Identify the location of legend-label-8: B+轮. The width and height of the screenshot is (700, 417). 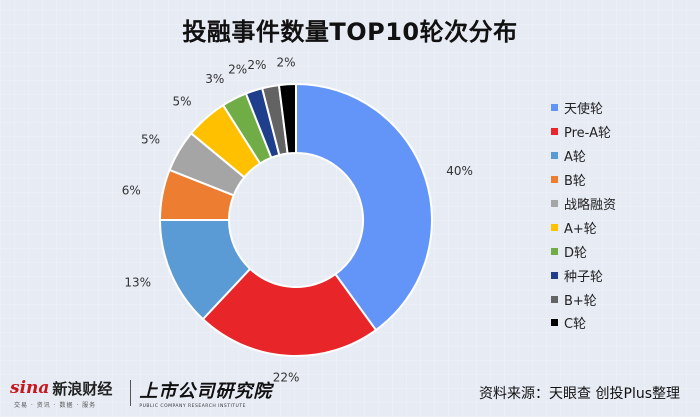
(580, 301).